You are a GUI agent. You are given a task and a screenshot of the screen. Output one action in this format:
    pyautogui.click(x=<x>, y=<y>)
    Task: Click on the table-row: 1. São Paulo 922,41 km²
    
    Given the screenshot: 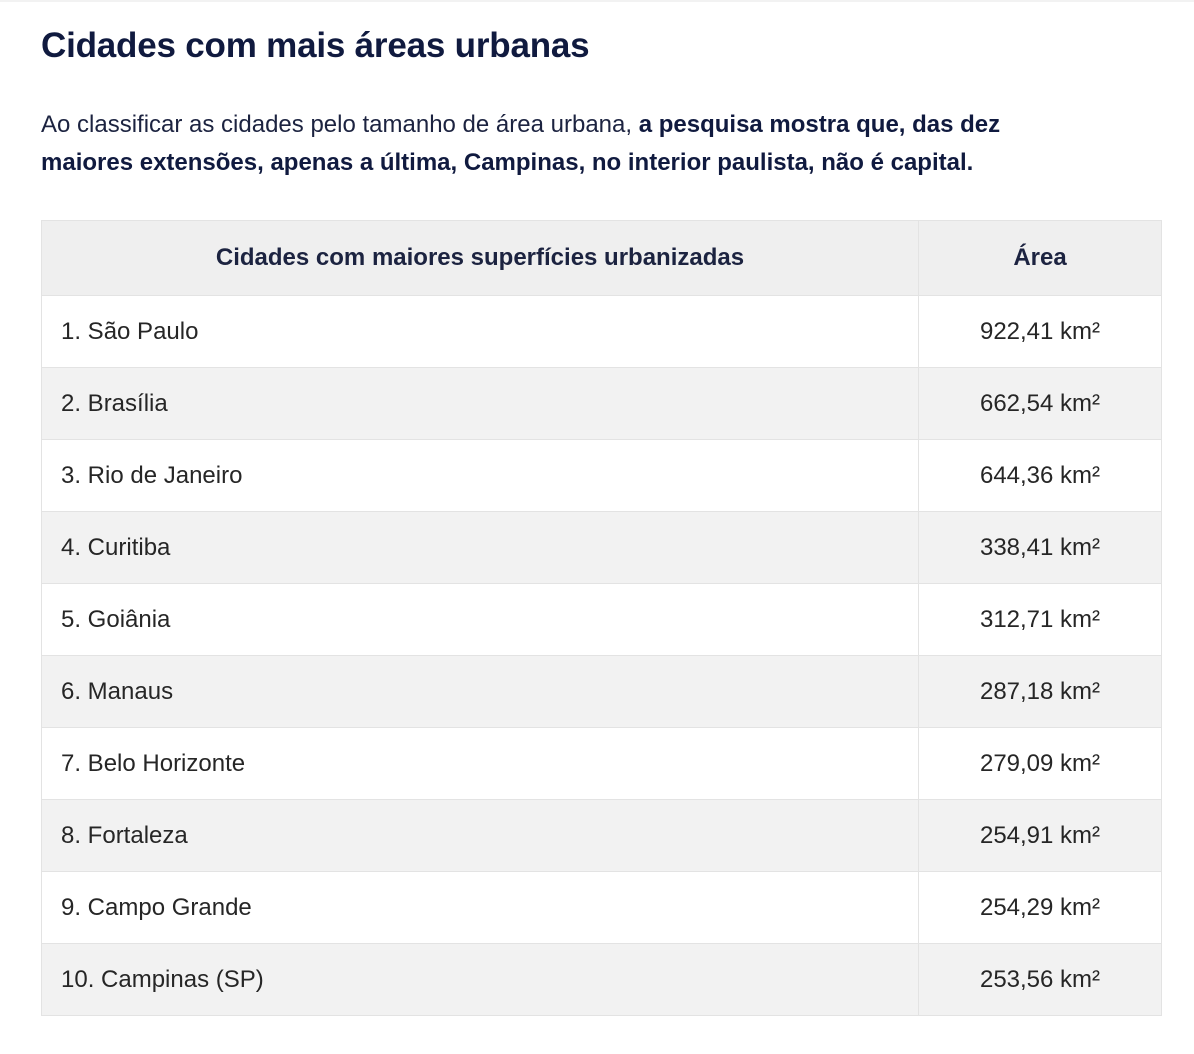 What is the action you would take?
    pyautogui.click(x=601, y=331)
    